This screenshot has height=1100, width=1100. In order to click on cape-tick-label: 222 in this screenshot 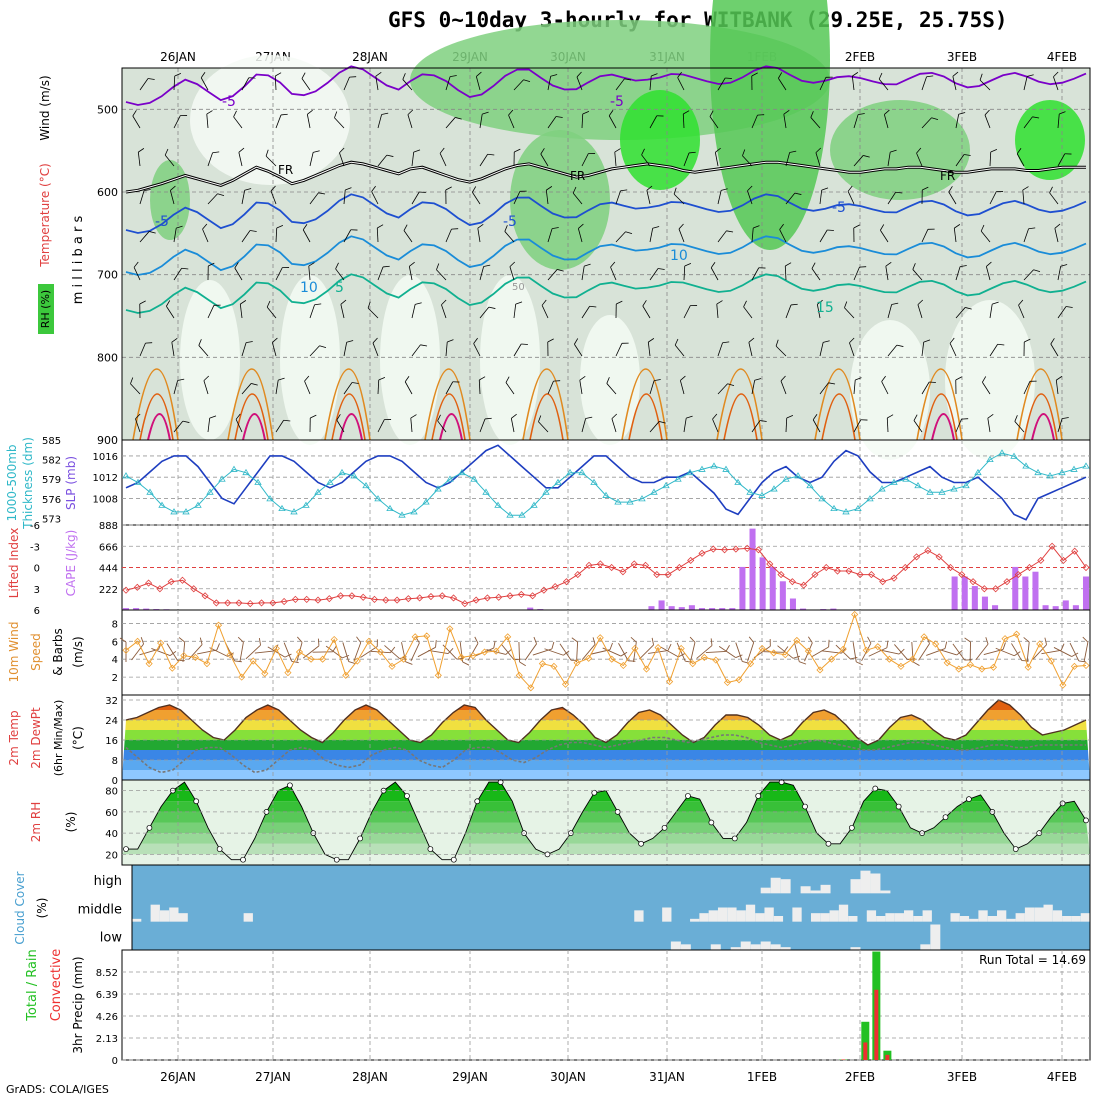, I will do `click(108, 590)`.